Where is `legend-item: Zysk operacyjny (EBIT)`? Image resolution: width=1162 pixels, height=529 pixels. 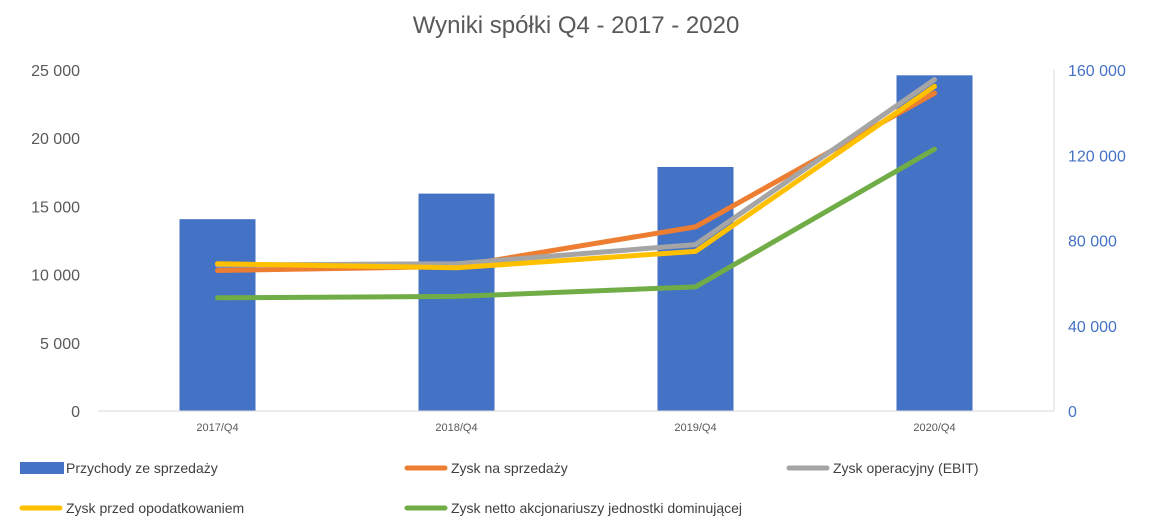
legend-item: Zysk operacyjny (EBIT) is located at coordinates (882, 468).